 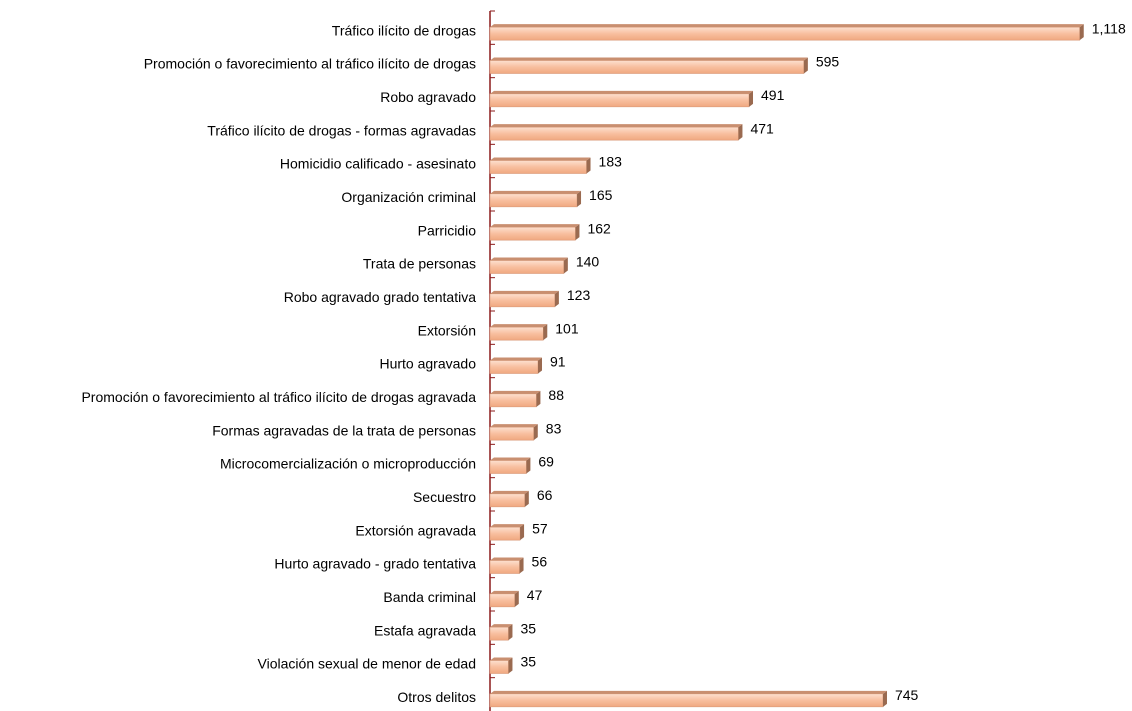 What do you see at coordinates (601, 195) in the screenshot?
I see `value-label: 165` at bounding box center [601, 195].